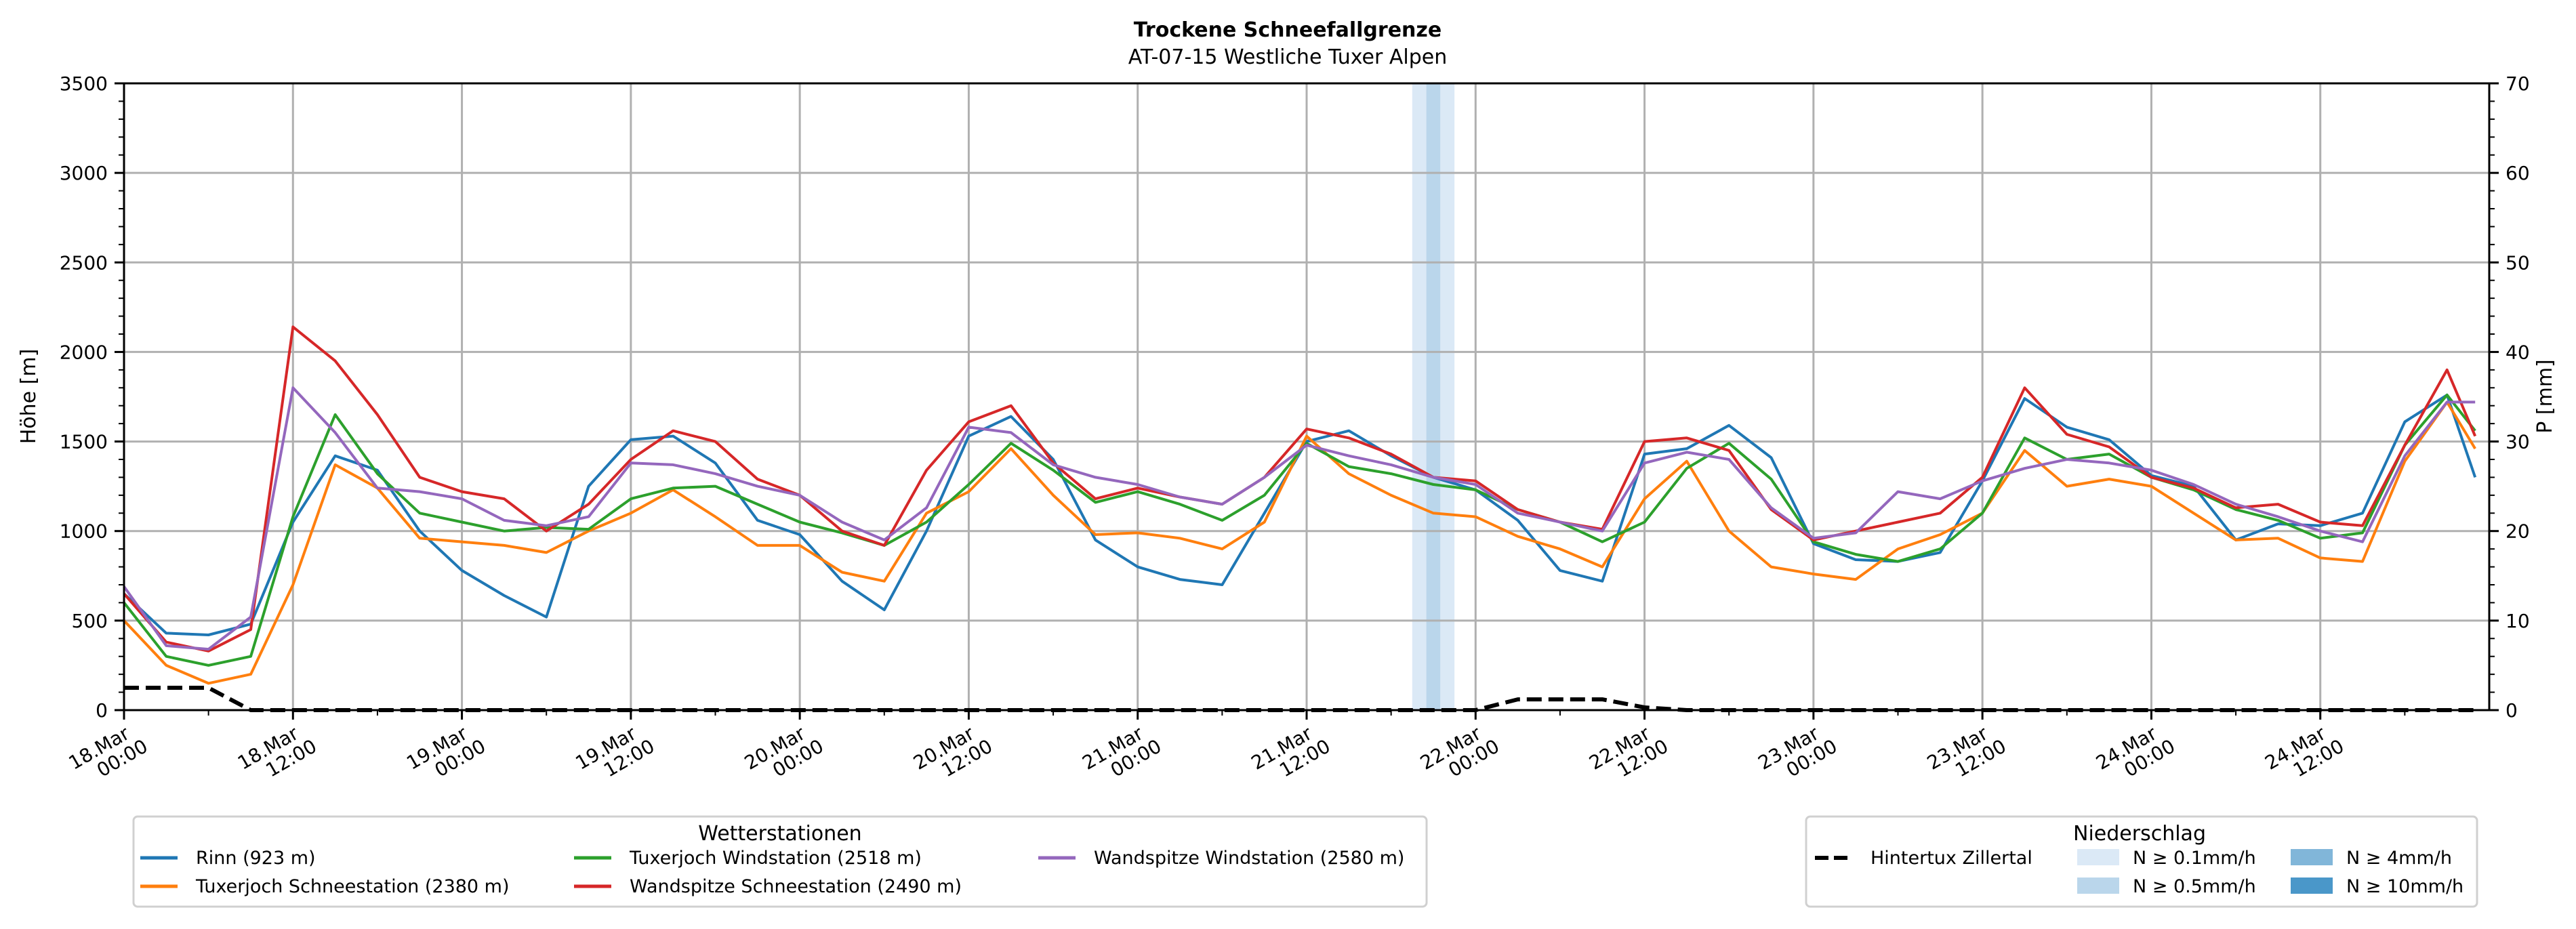 The width and height of the screenshot is (2576, 929). I want to click on precip-bands, so click(1433, 396).